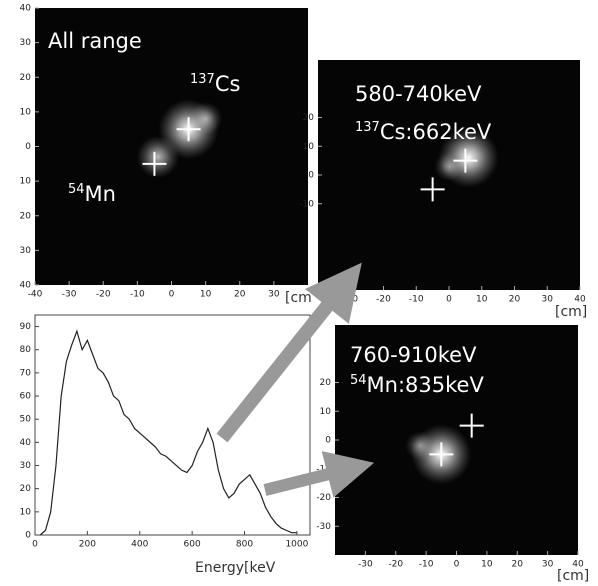 The height and width of the screenshot is (586, 598). I want to click on x-tick-label: 600, so click(192, 545).